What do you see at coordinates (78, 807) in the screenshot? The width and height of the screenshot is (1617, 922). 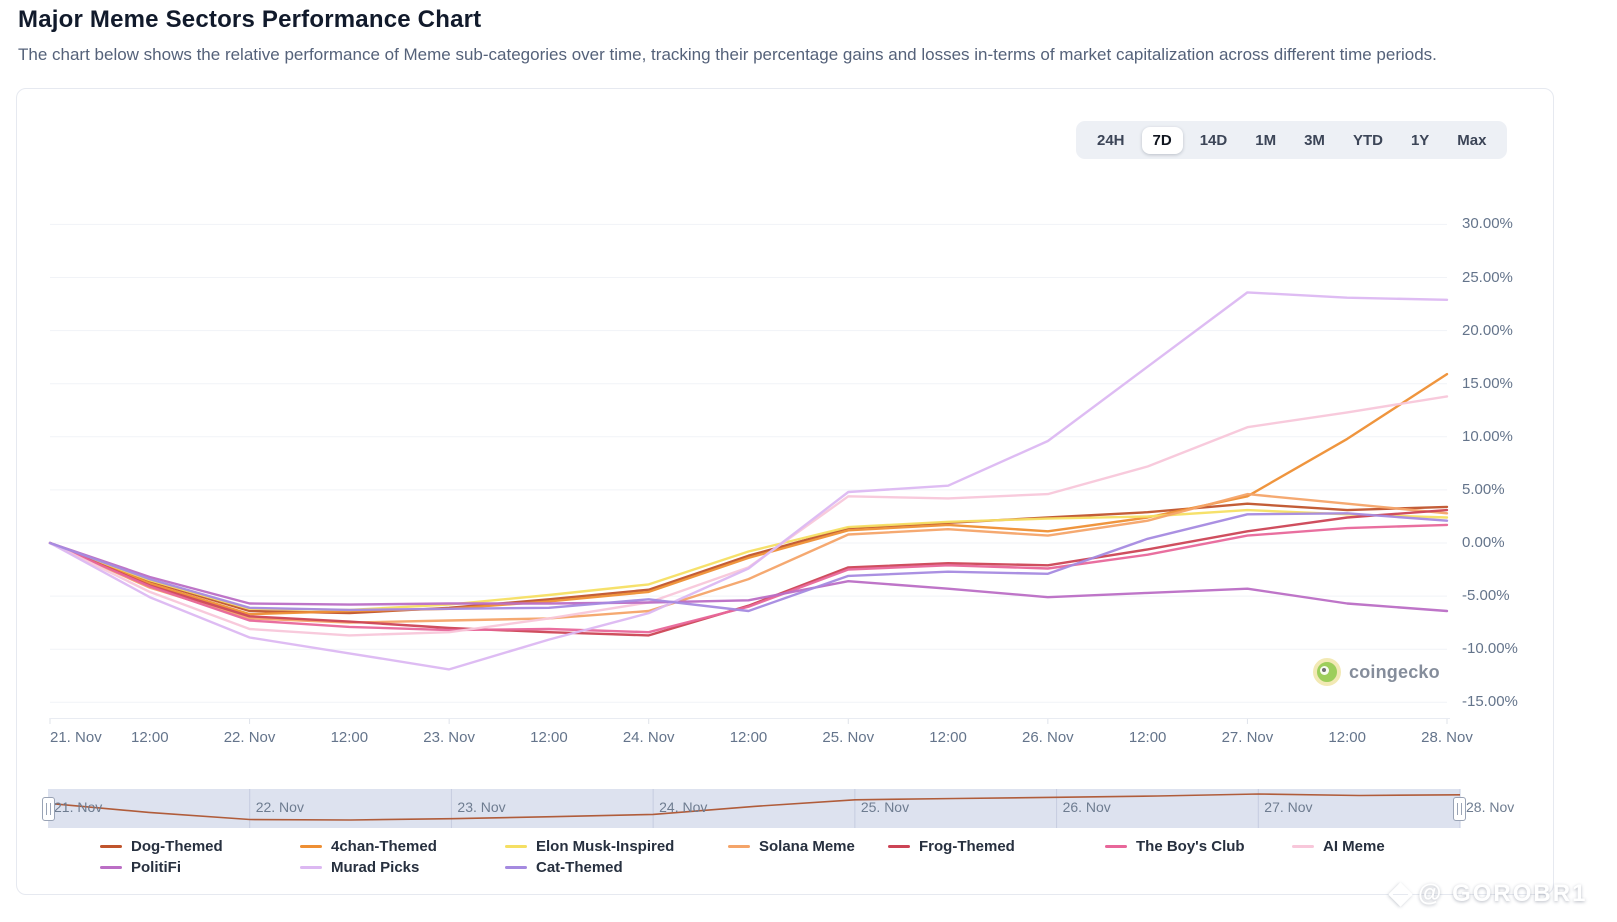 I see `navigator-date-label: 21. Nov` at bounding box center [78, 807].